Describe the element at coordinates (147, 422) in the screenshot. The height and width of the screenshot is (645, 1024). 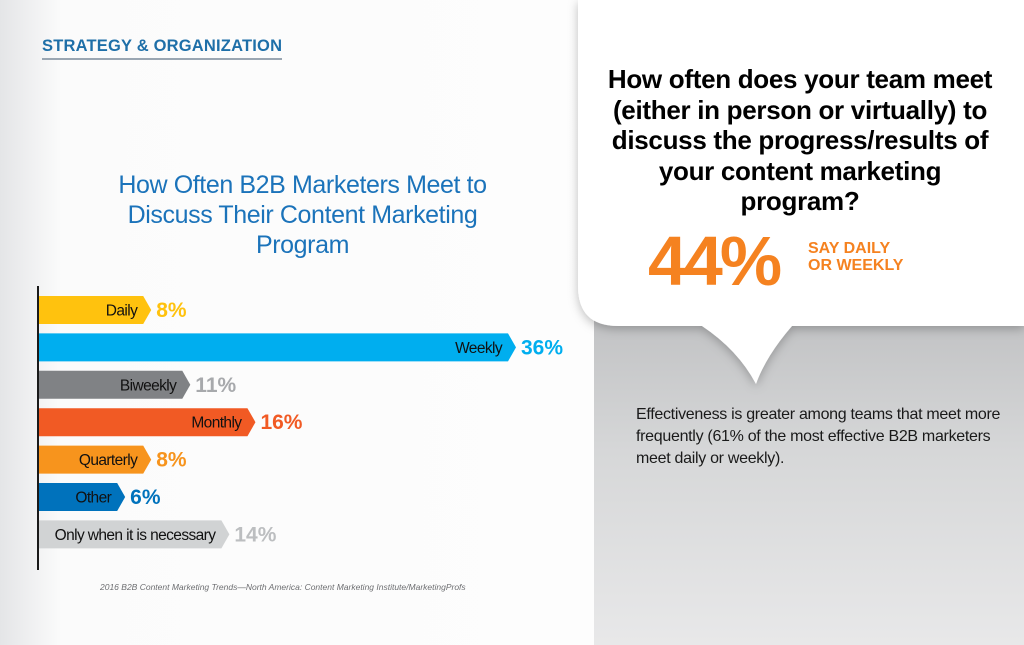
I see `bar-monthly` at that location.